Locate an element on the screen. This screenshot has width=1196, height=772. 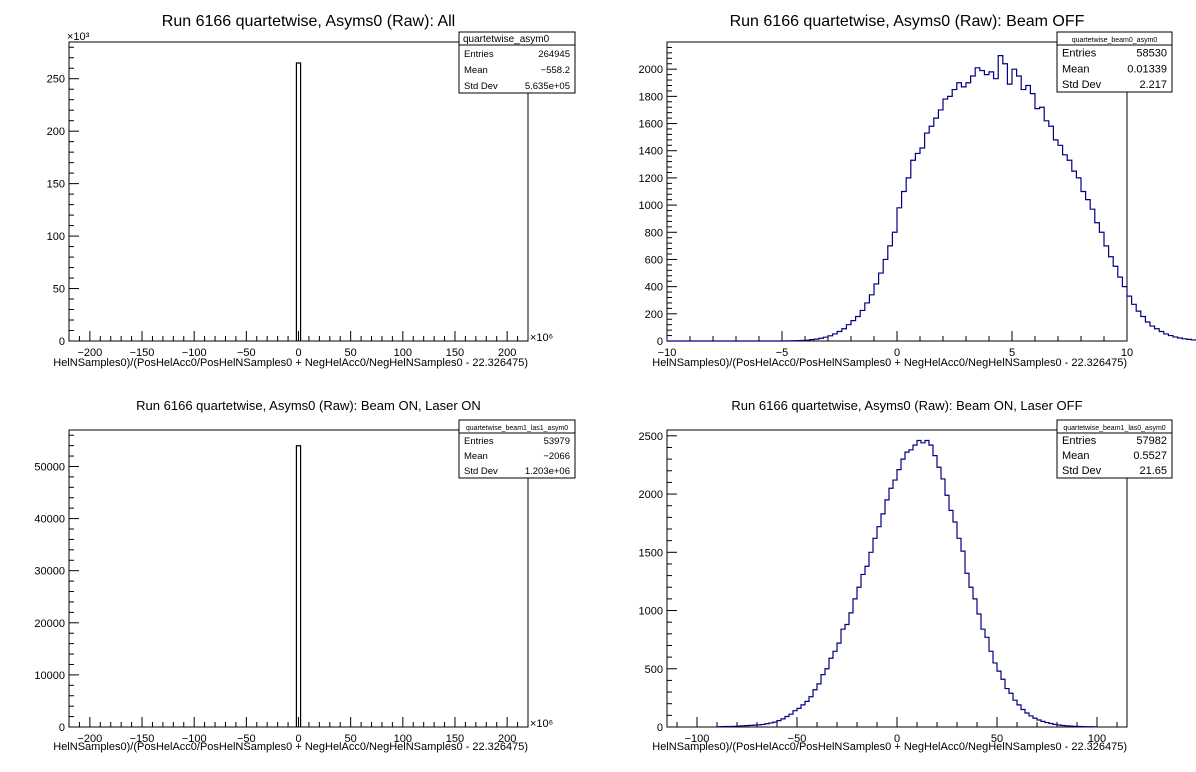
y-tick-label: 150 is located at coordinates (56, 185).